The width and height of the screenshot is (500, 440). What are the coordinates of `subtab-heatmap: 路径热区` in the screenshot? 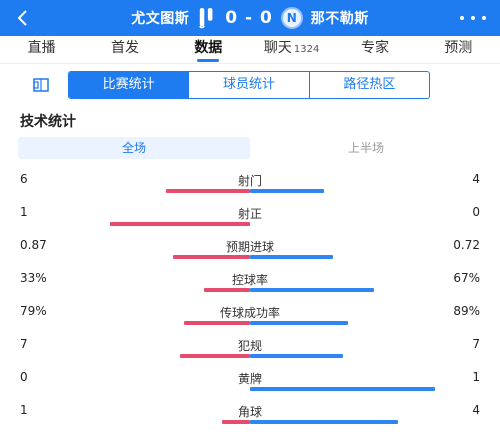 It's located at (368, 85).